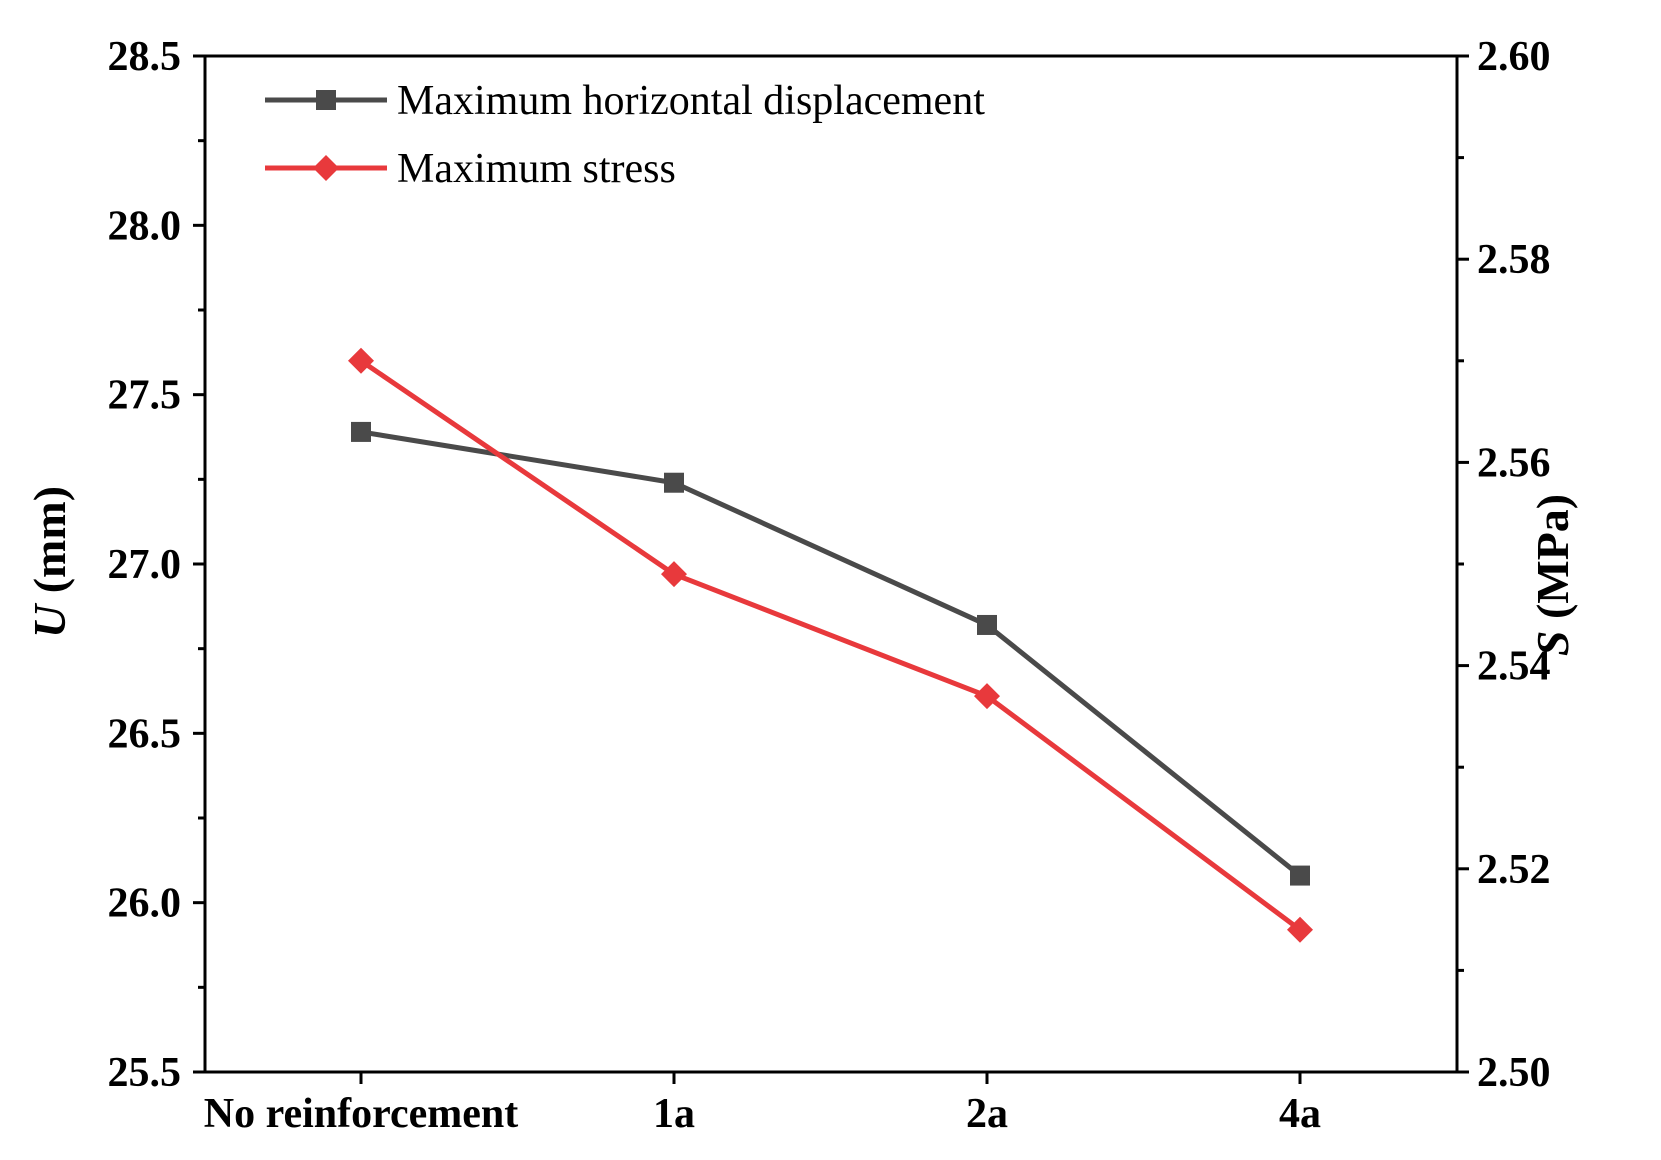 The width and height of the screenshot is (1661, 1160). I want to click on y-right-tick-label: 2.58, so click(1514, 260).